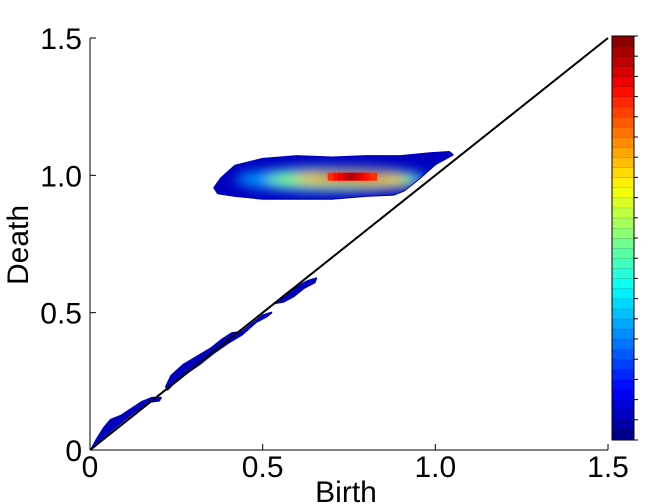 The image size is (672, 504). What do you see at coordinates (608, 467) in the screenshot?
I see `x-tick-label: 1.5` at bounding box center [608, 467].